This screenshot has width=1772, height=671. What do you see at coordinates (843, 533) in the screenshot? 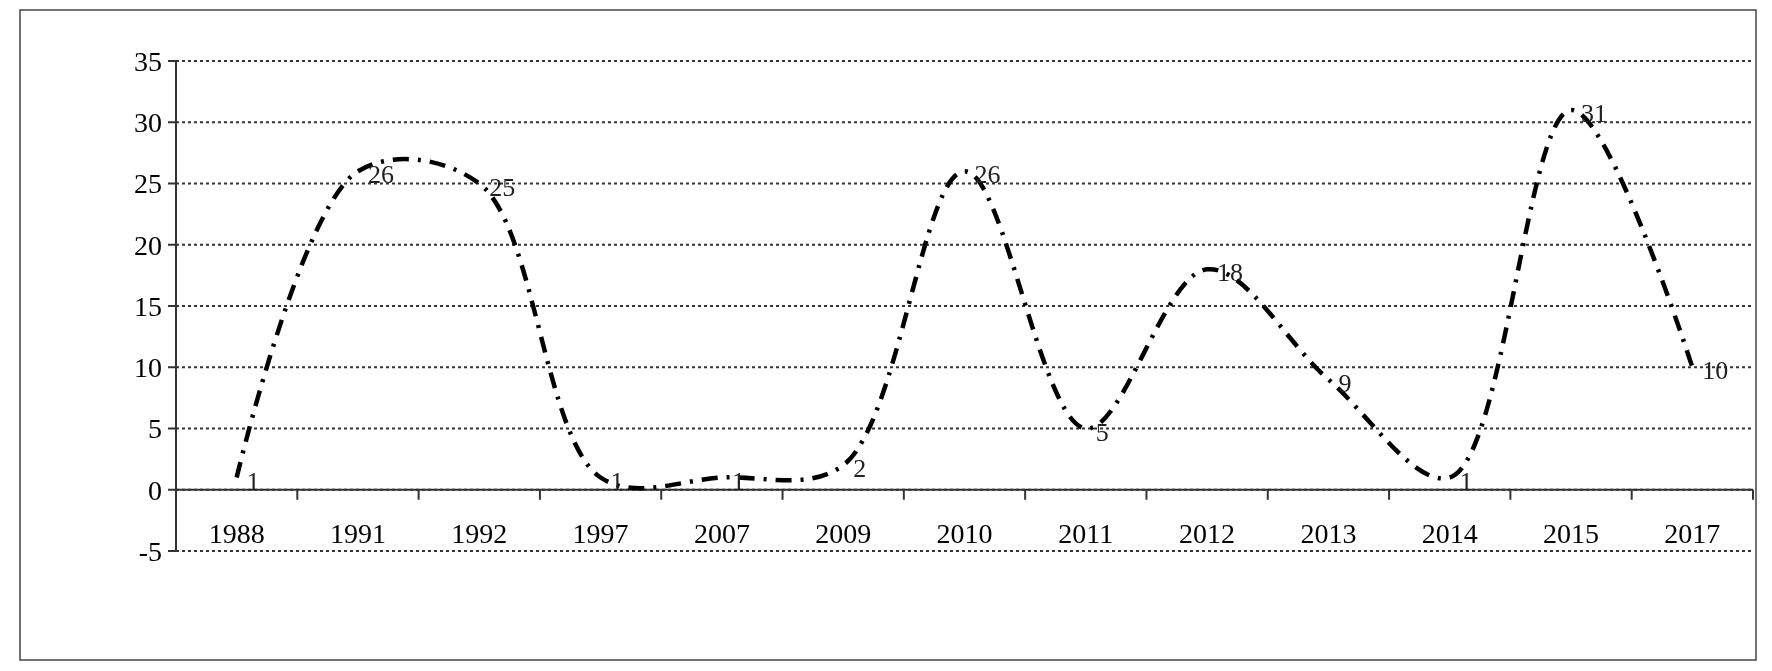
I see `x-tick-label: 2009` at bounding box center [843, 533].